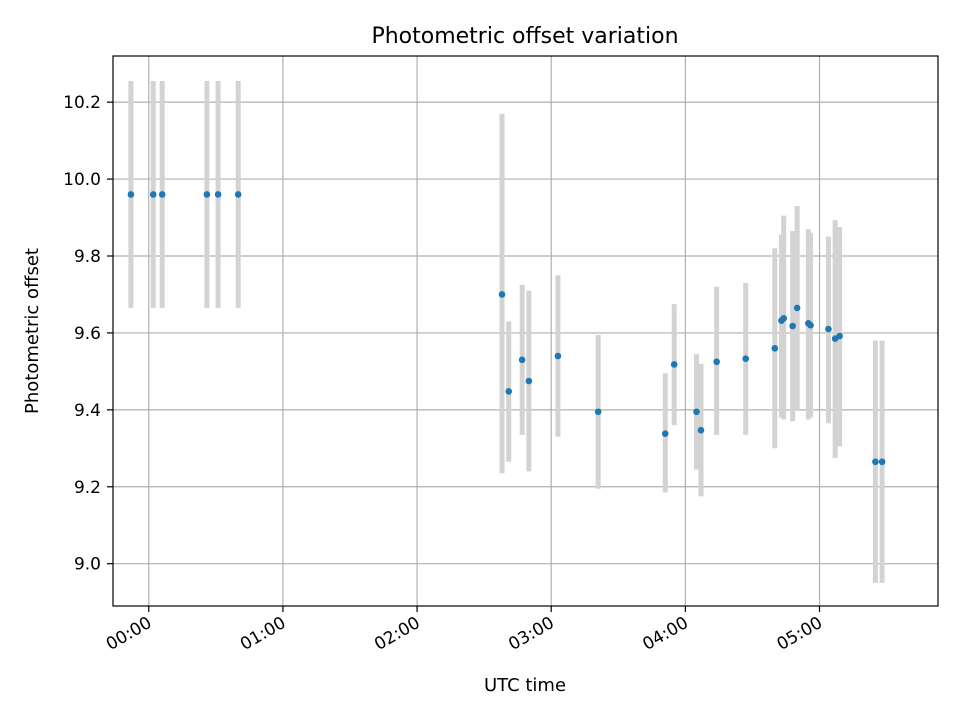  What do you see at coordinates (665, 634) in the screenshot?
I see `x-tick-label: 04:00` at bounding box center [665, 634].